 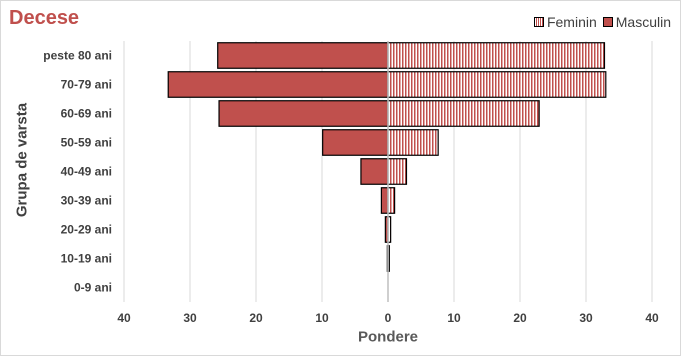 What do you see at coordinates (86, 259) in the screenshot?
I see `y-tick-label-7: 10-19 ani` at bounding box center [86, 259].